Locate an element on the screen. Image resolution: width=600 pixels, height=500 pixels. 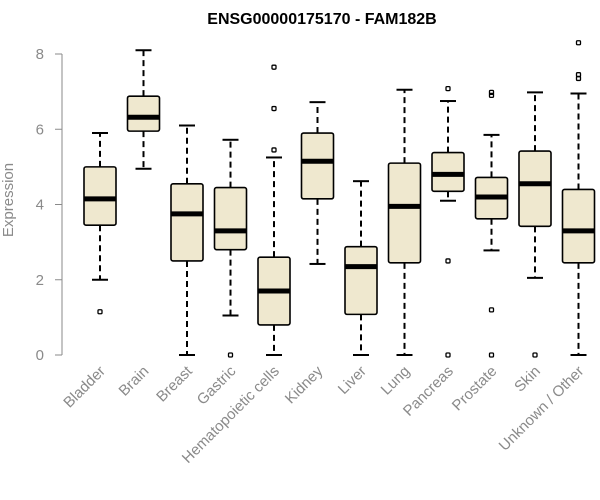
y-tick-label: 2 is located at coordinates (40, 280).